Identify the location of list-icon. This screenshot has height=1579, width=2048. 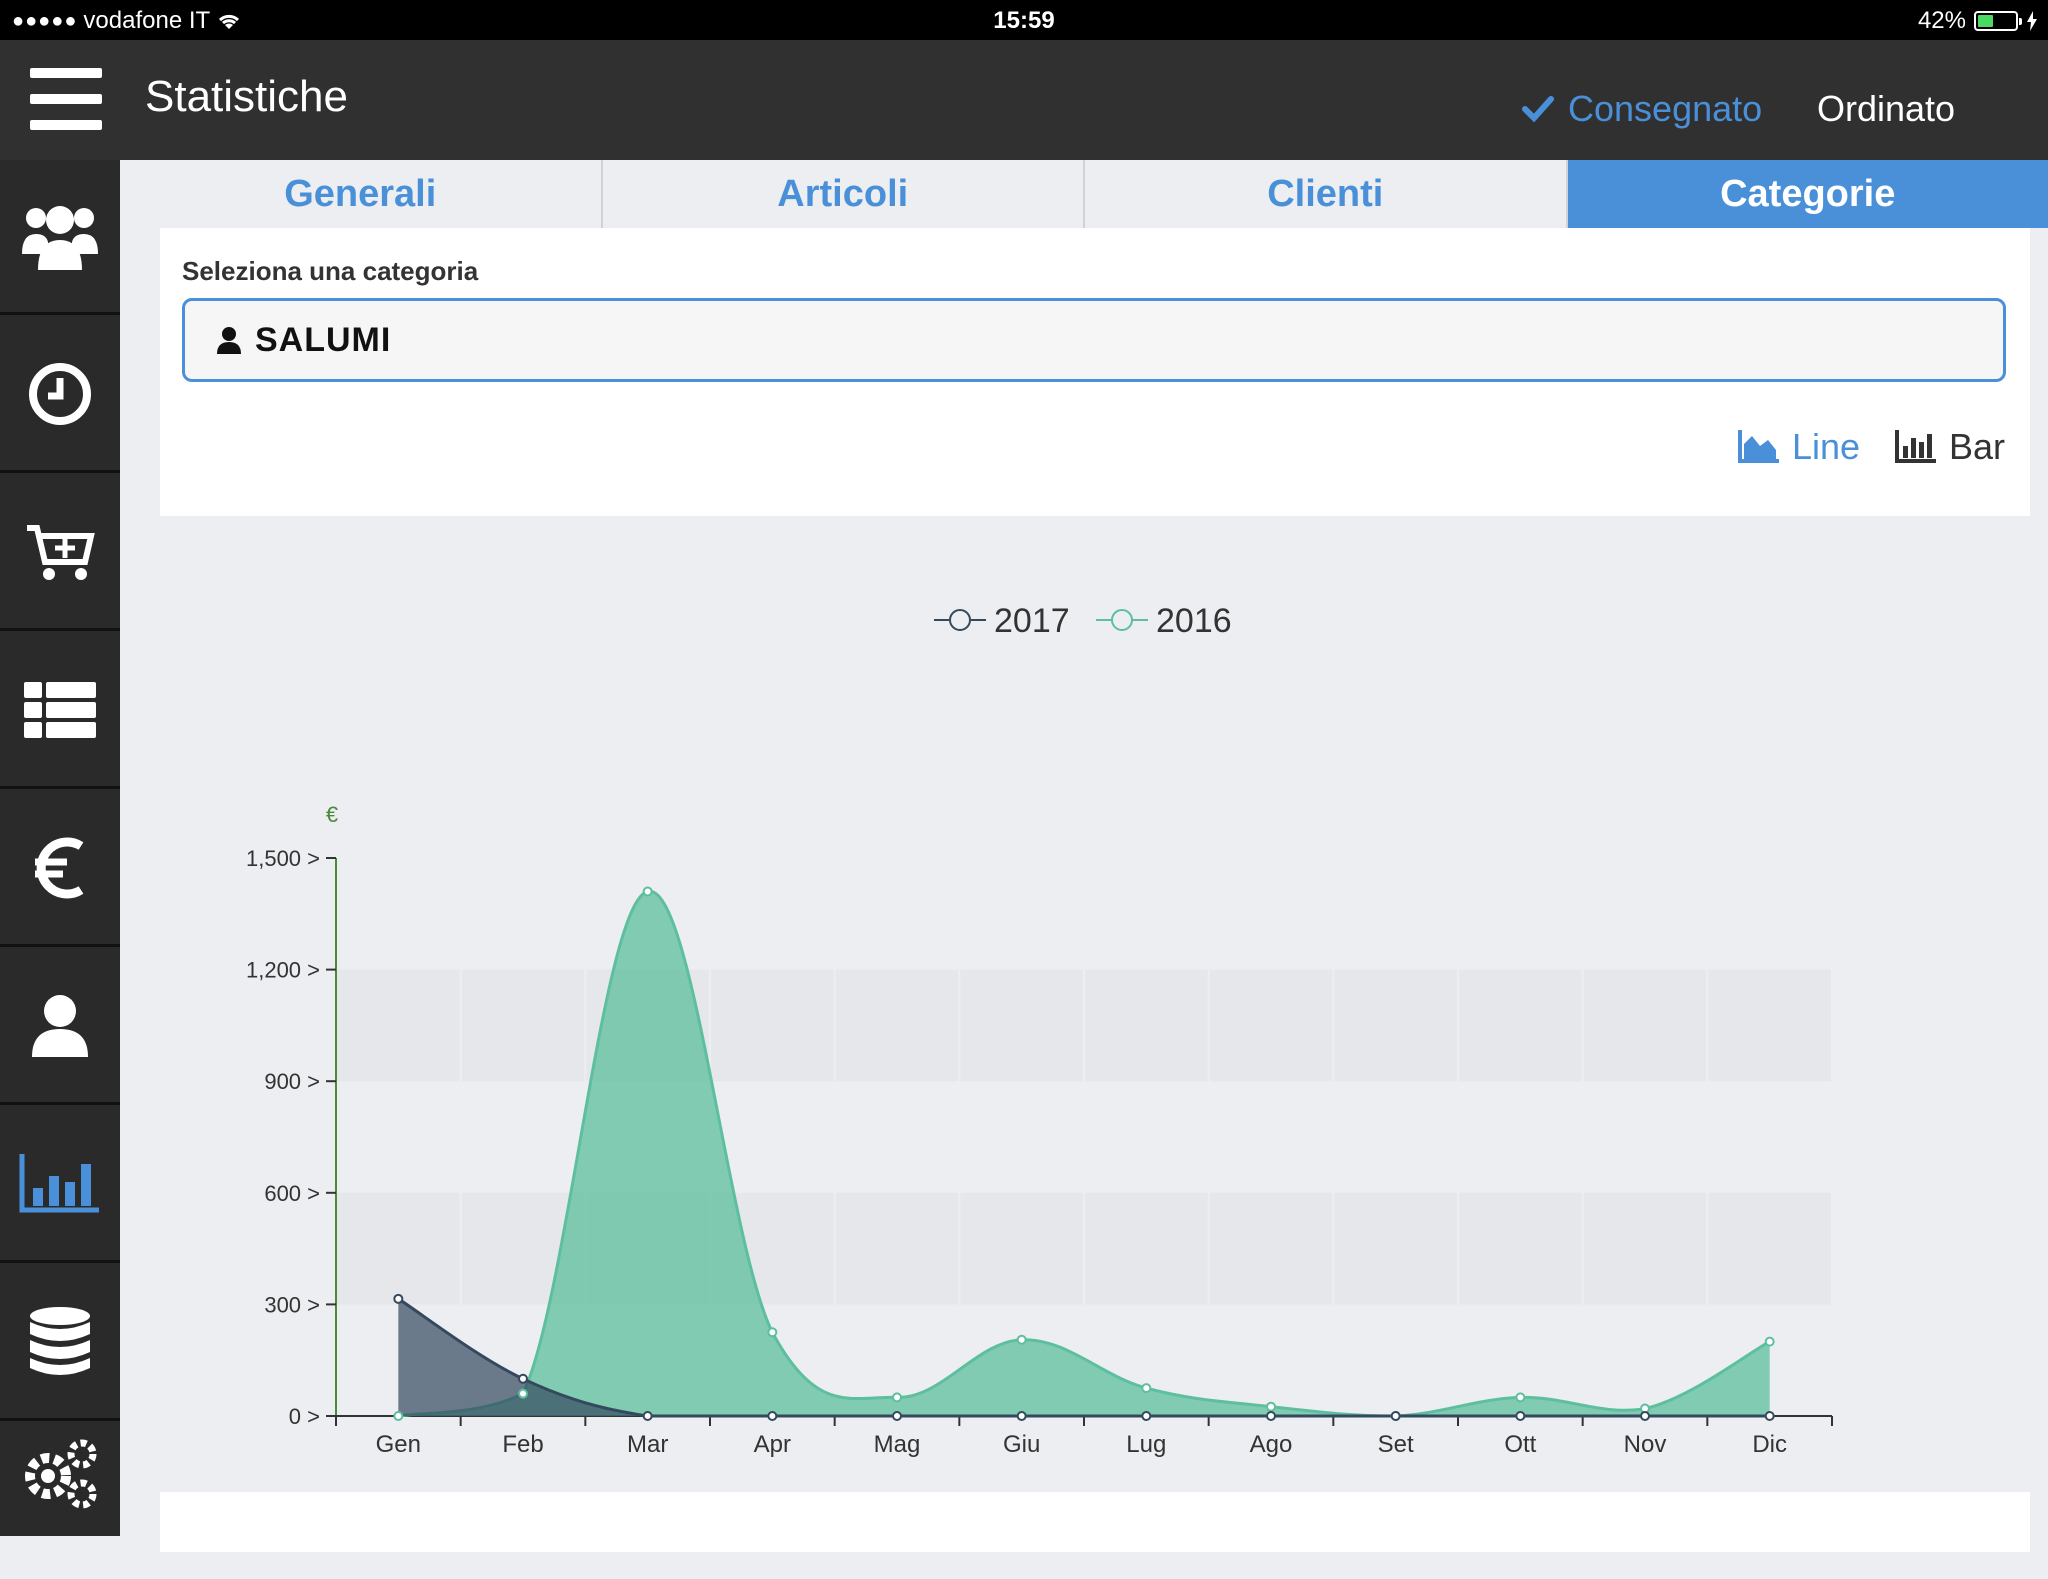
(60, 710).